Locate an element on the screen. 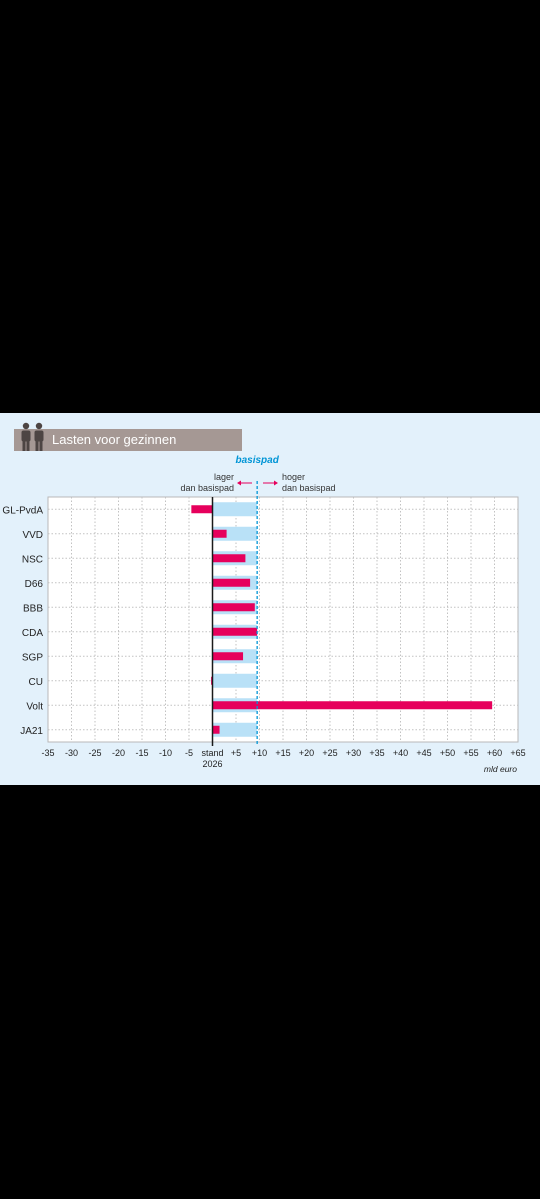  baseline-year-label: 2026 is located at coordinates (212, 764).